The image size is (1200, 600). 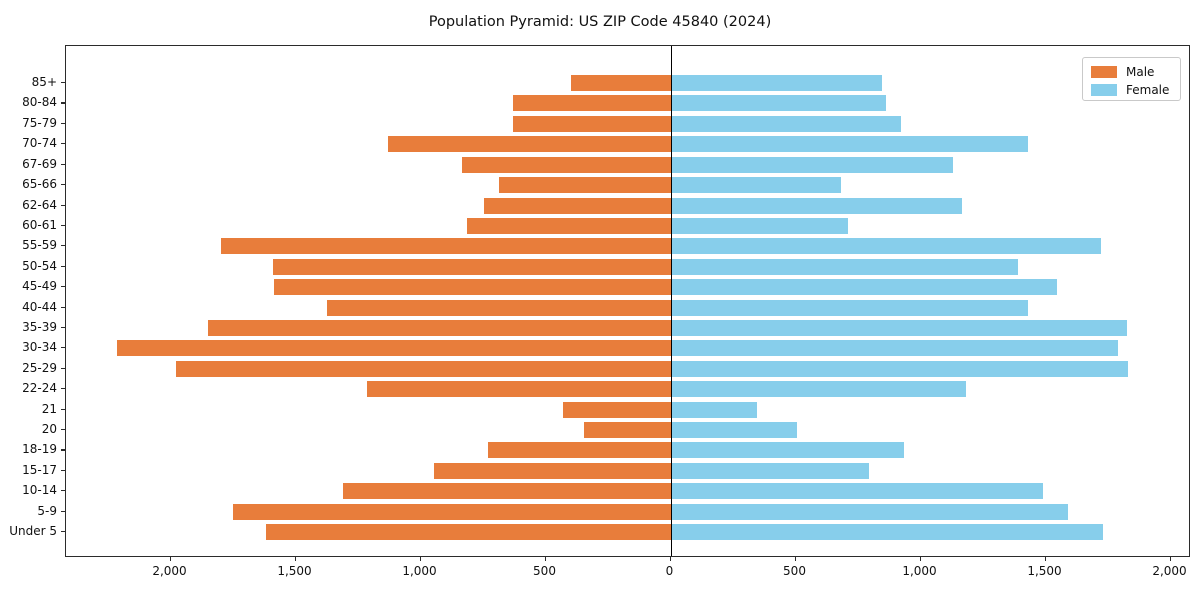 I want to click on legend-male-label: Male, so click(x=1140, y=72).